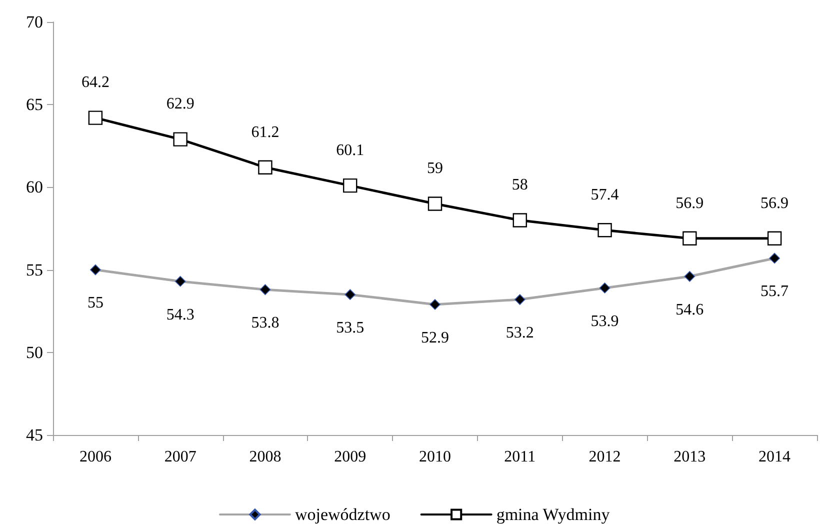 Image resolution: width=829 pixels, height=530 pixels. What do you see at coordinates (34, 352) in the screenshot?
I see `y-tick-label: 50` at bounding box center [34, 352].